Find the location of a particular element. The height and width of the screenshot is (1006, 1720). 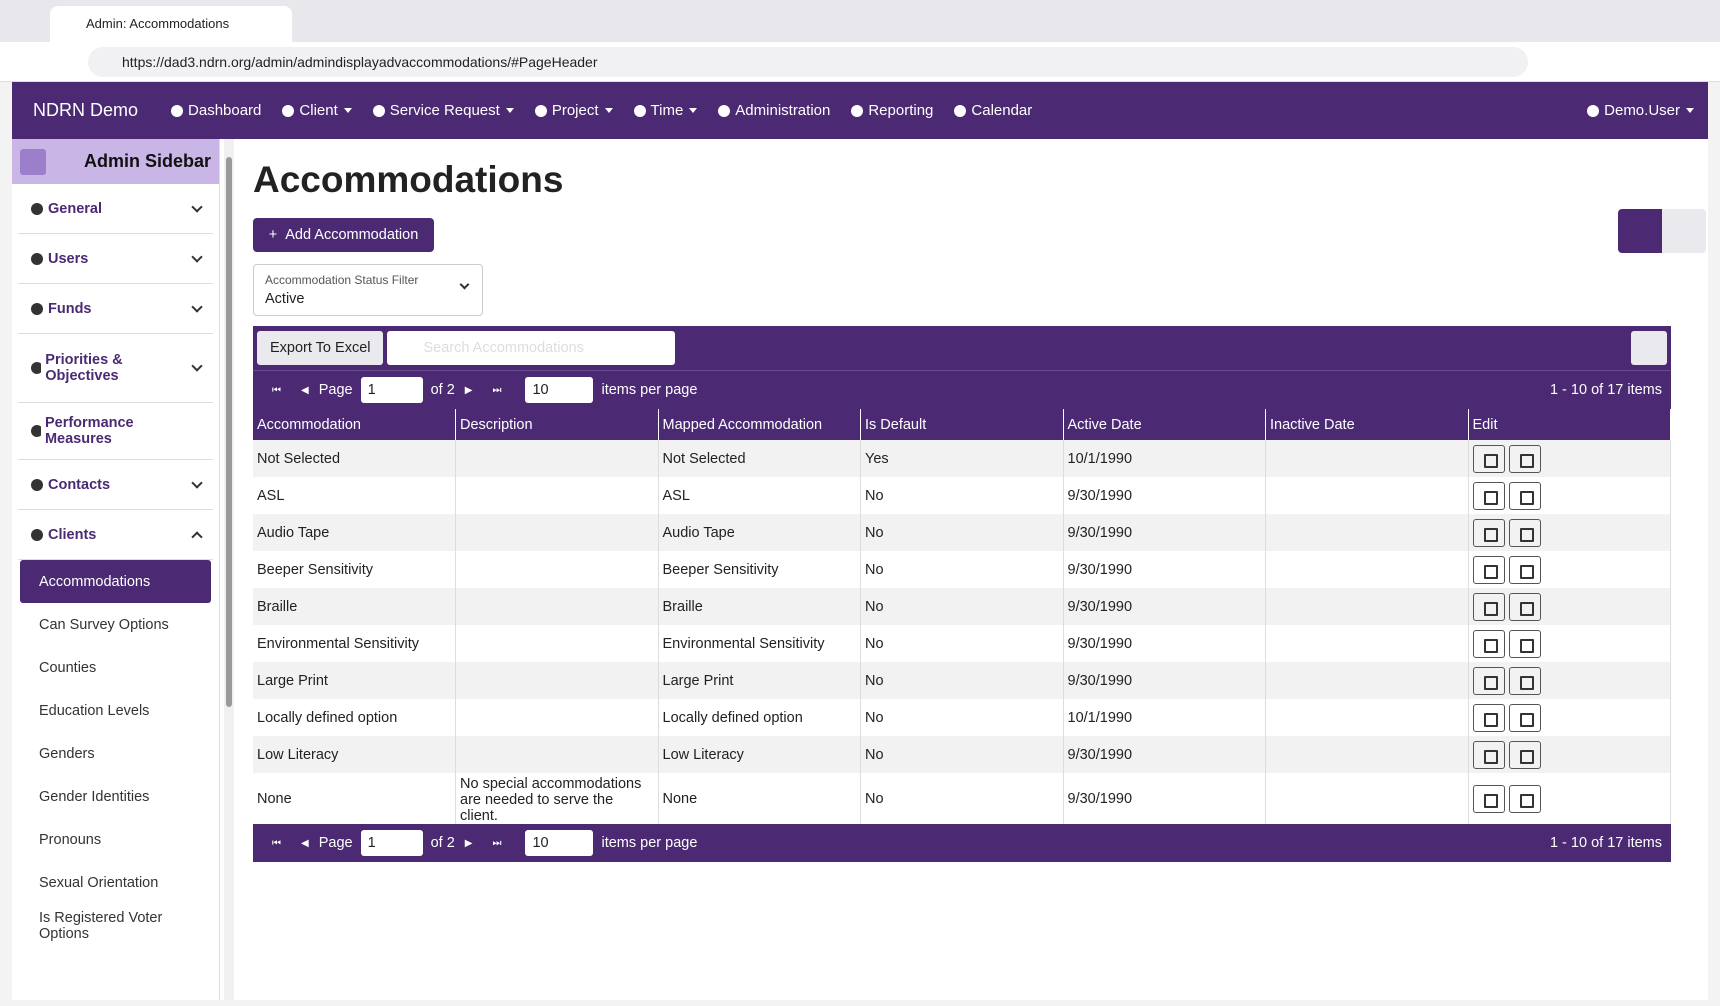

sidebar-section: General is located at coordinates (115, 209).